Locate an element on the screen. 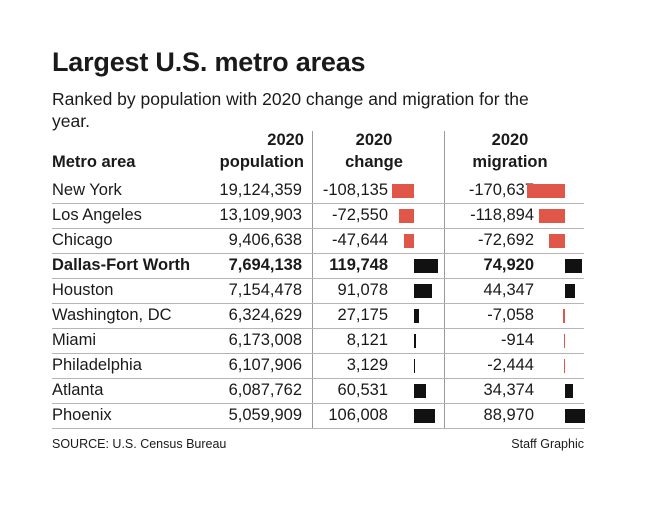  table-row: Houston 7,154,478 91,078 44,347 is located at coordinates (318, 291).